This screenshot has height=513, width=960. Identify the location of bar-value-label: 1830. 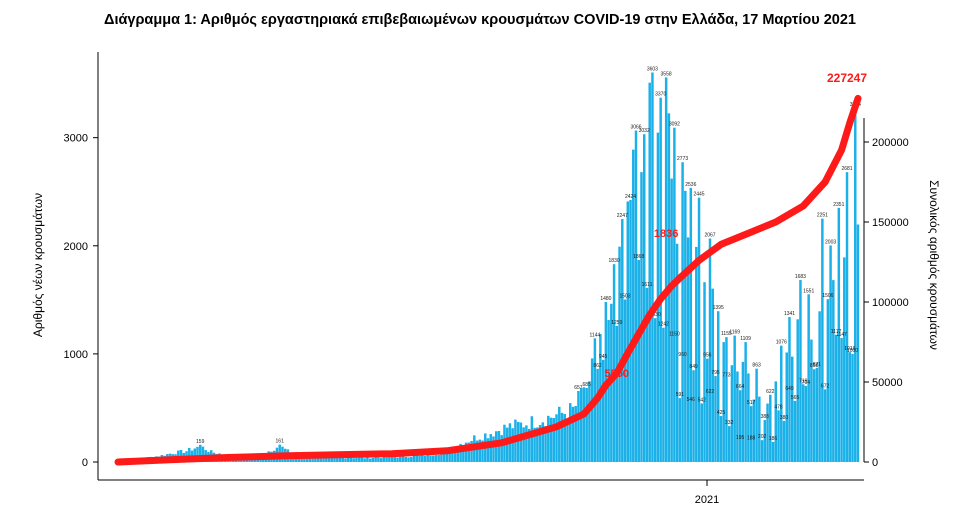
(614, 261).